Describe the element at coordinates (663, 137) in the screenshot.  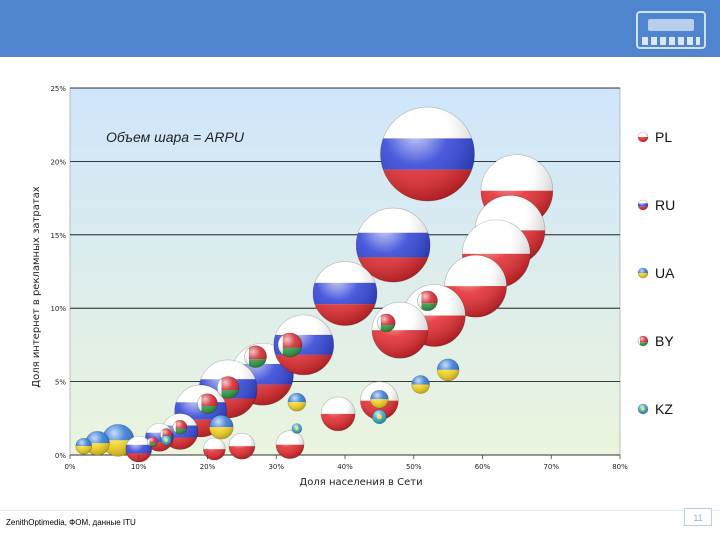
I see `legend-label-pl: PL` at that location.